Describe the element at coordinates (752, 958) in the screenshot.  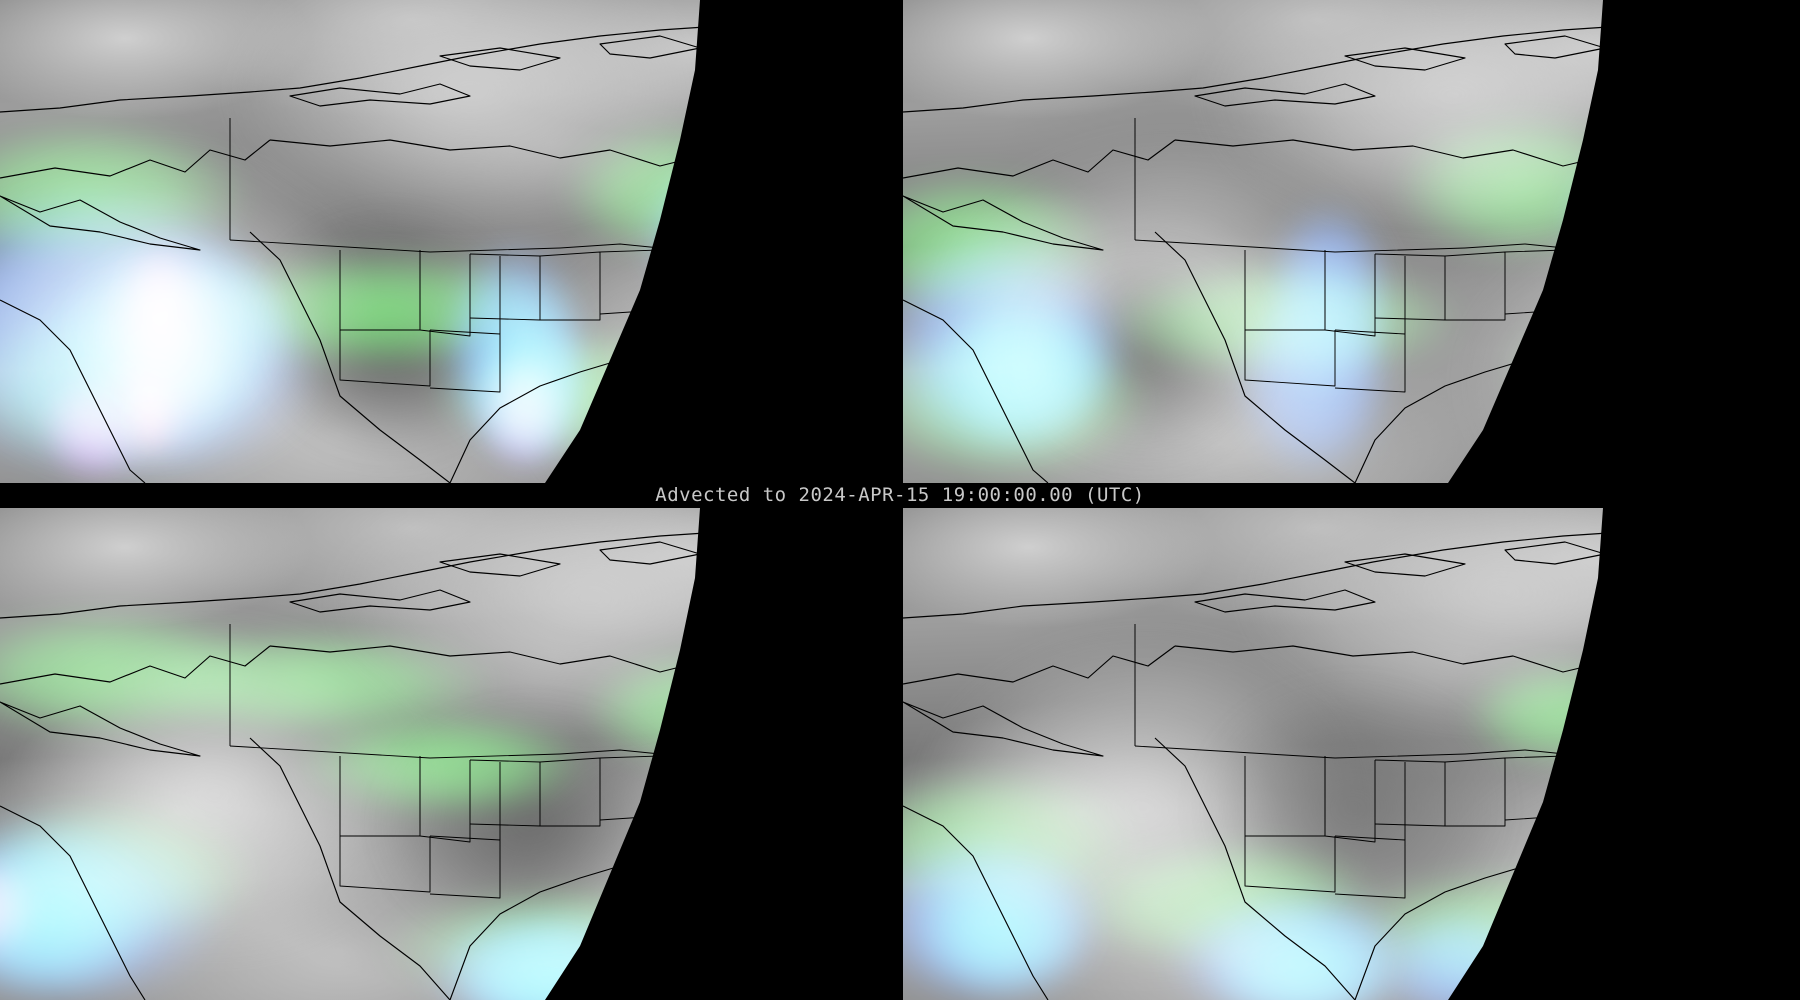
I see `panel-level-label: 700-5` at that location.